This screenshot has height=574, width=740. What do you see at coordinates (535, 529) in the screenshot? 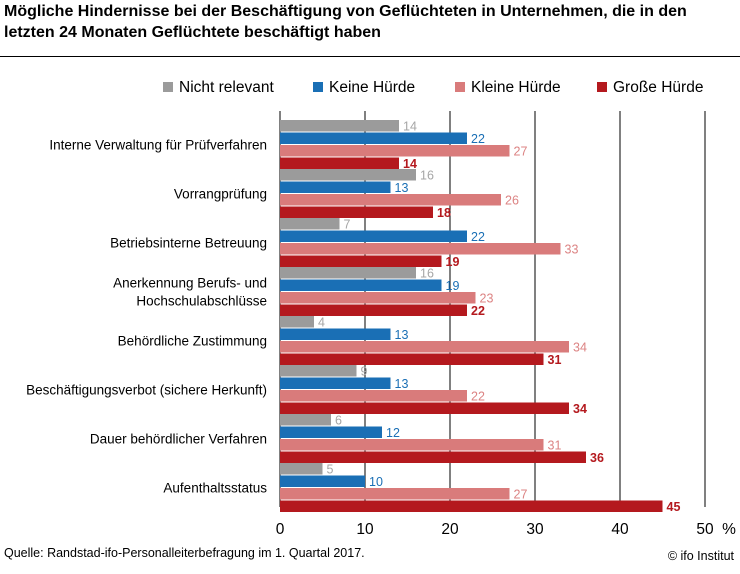
I see `x-tick-label: 30` at bounding box center [535, 529].